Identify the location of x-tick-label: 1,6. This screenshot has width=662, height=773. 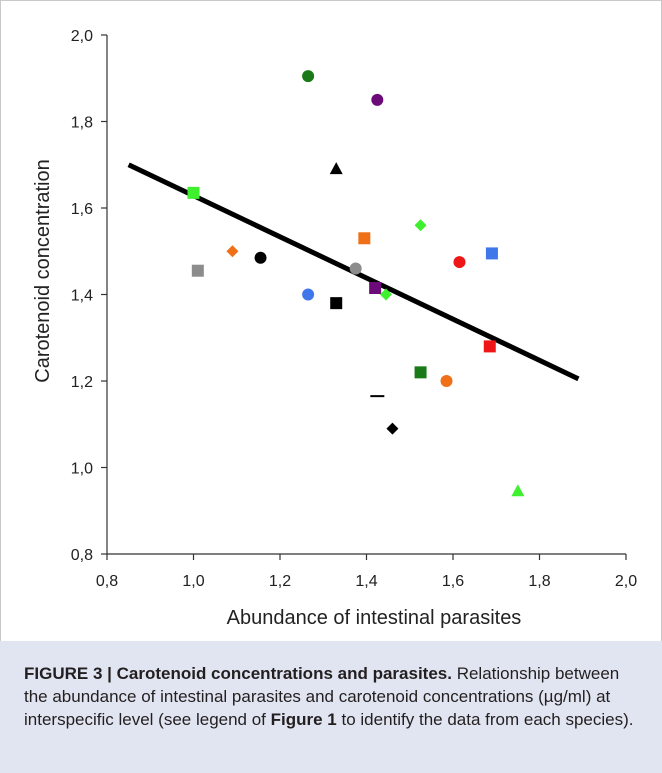
(453, 581).